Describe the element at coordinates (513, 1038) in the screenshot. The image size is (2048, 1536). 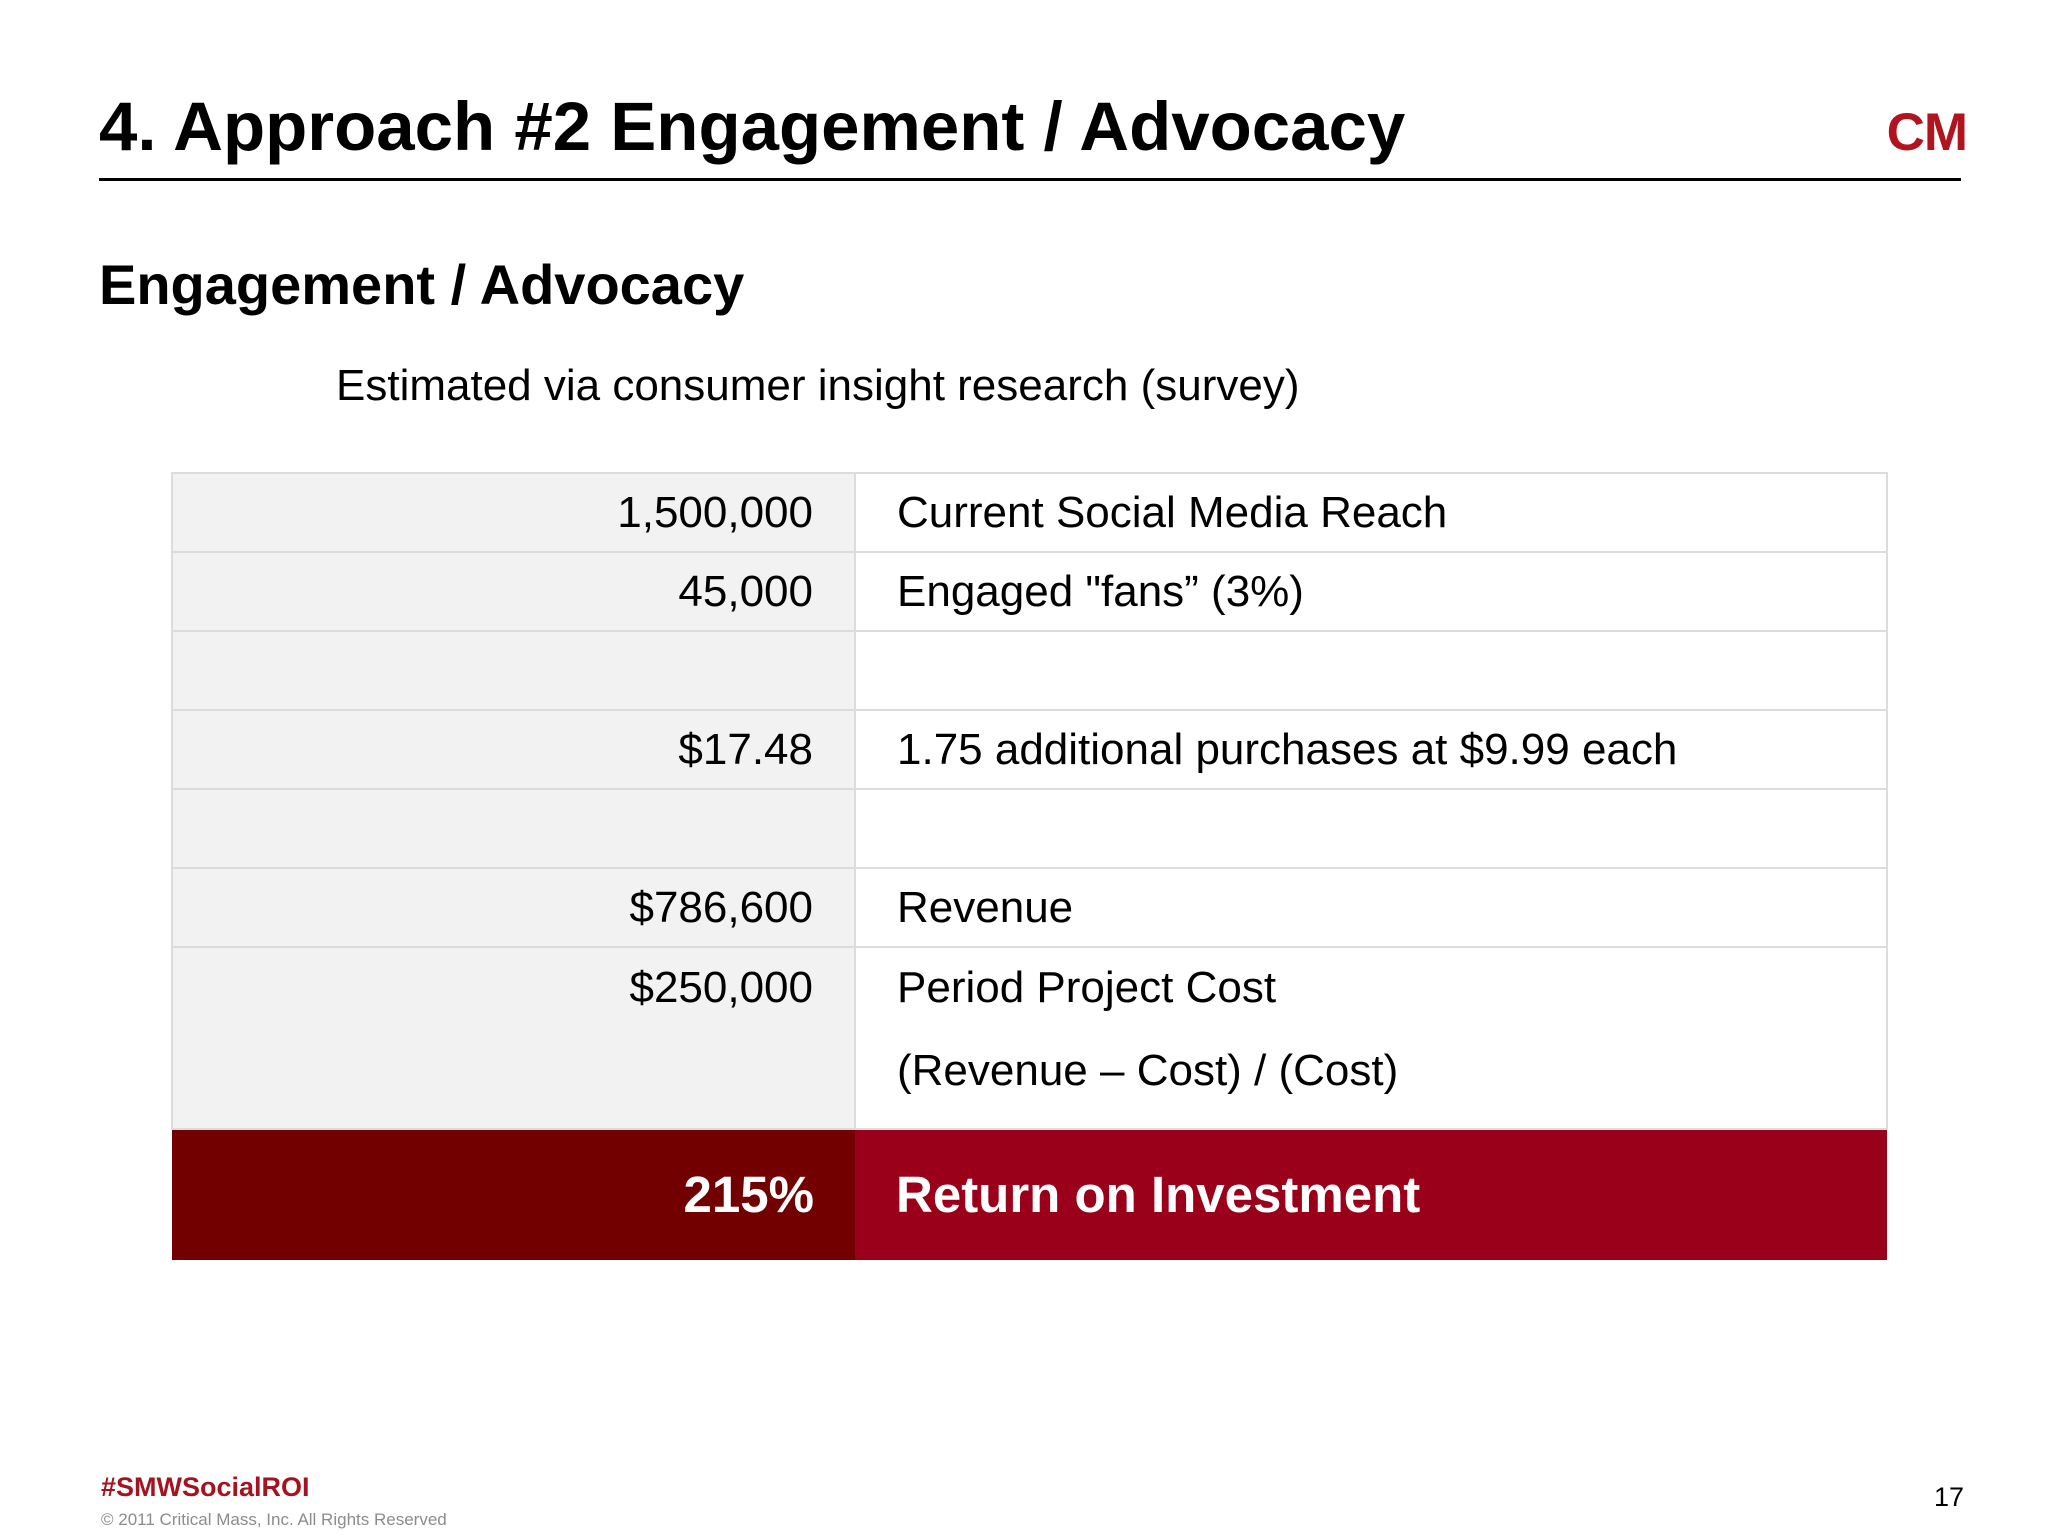
I see `row-value: $250,000` at that location.